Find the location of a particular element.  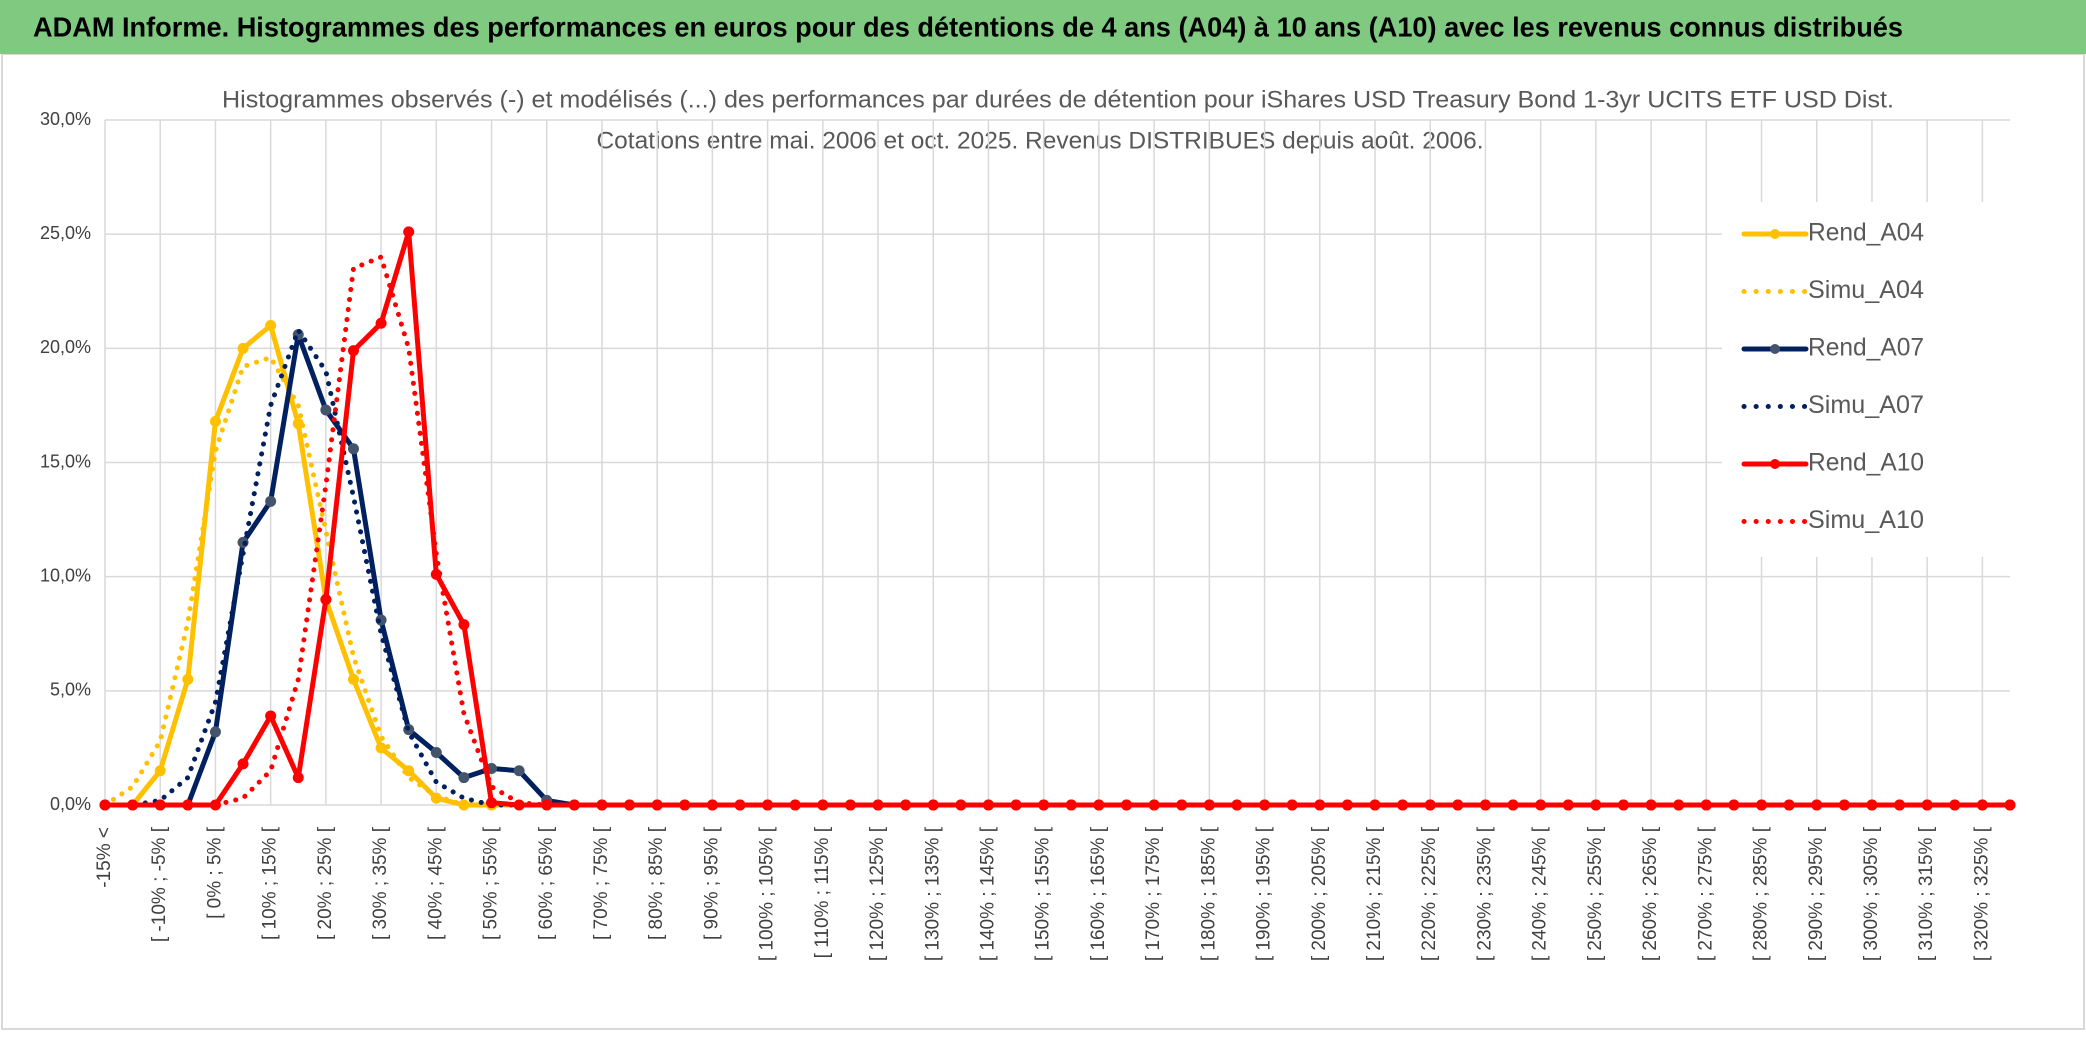

y-tick-label: 5,0% is located at coordinates (70, 690).